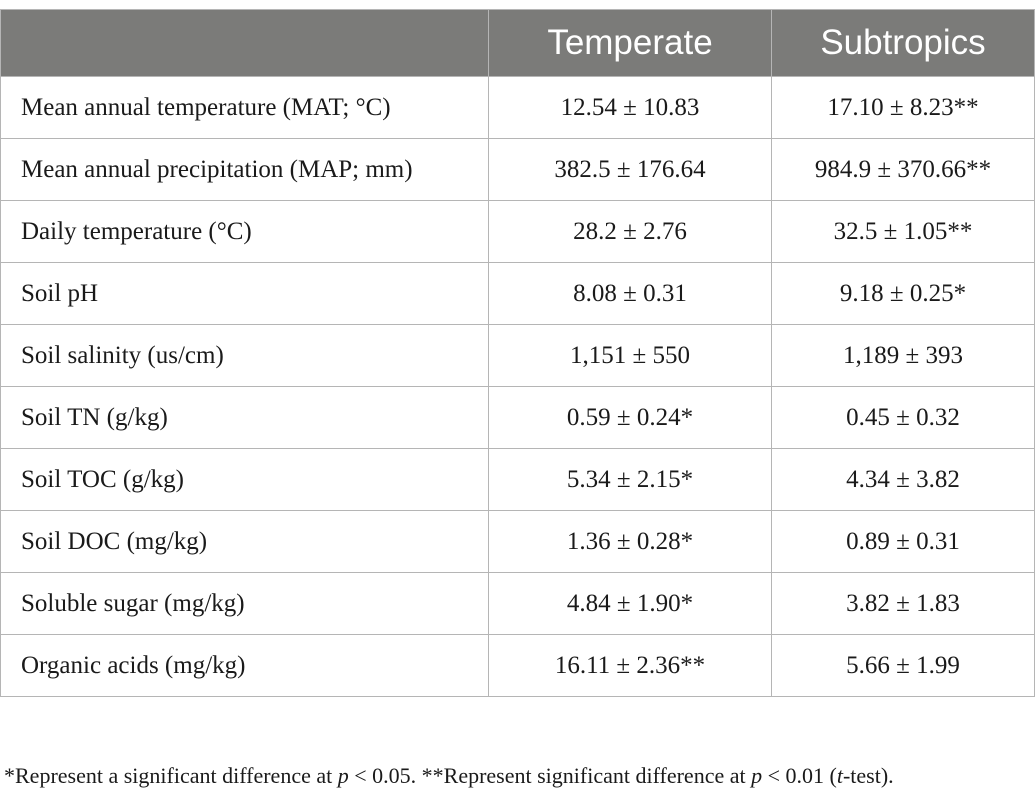 The width and height of the screenshot is (1035, 805). Describe the element at coordinates (244, 107) in the screenshot. I see `row-label: Mean annual temperature (MAT; °C)` at that location.